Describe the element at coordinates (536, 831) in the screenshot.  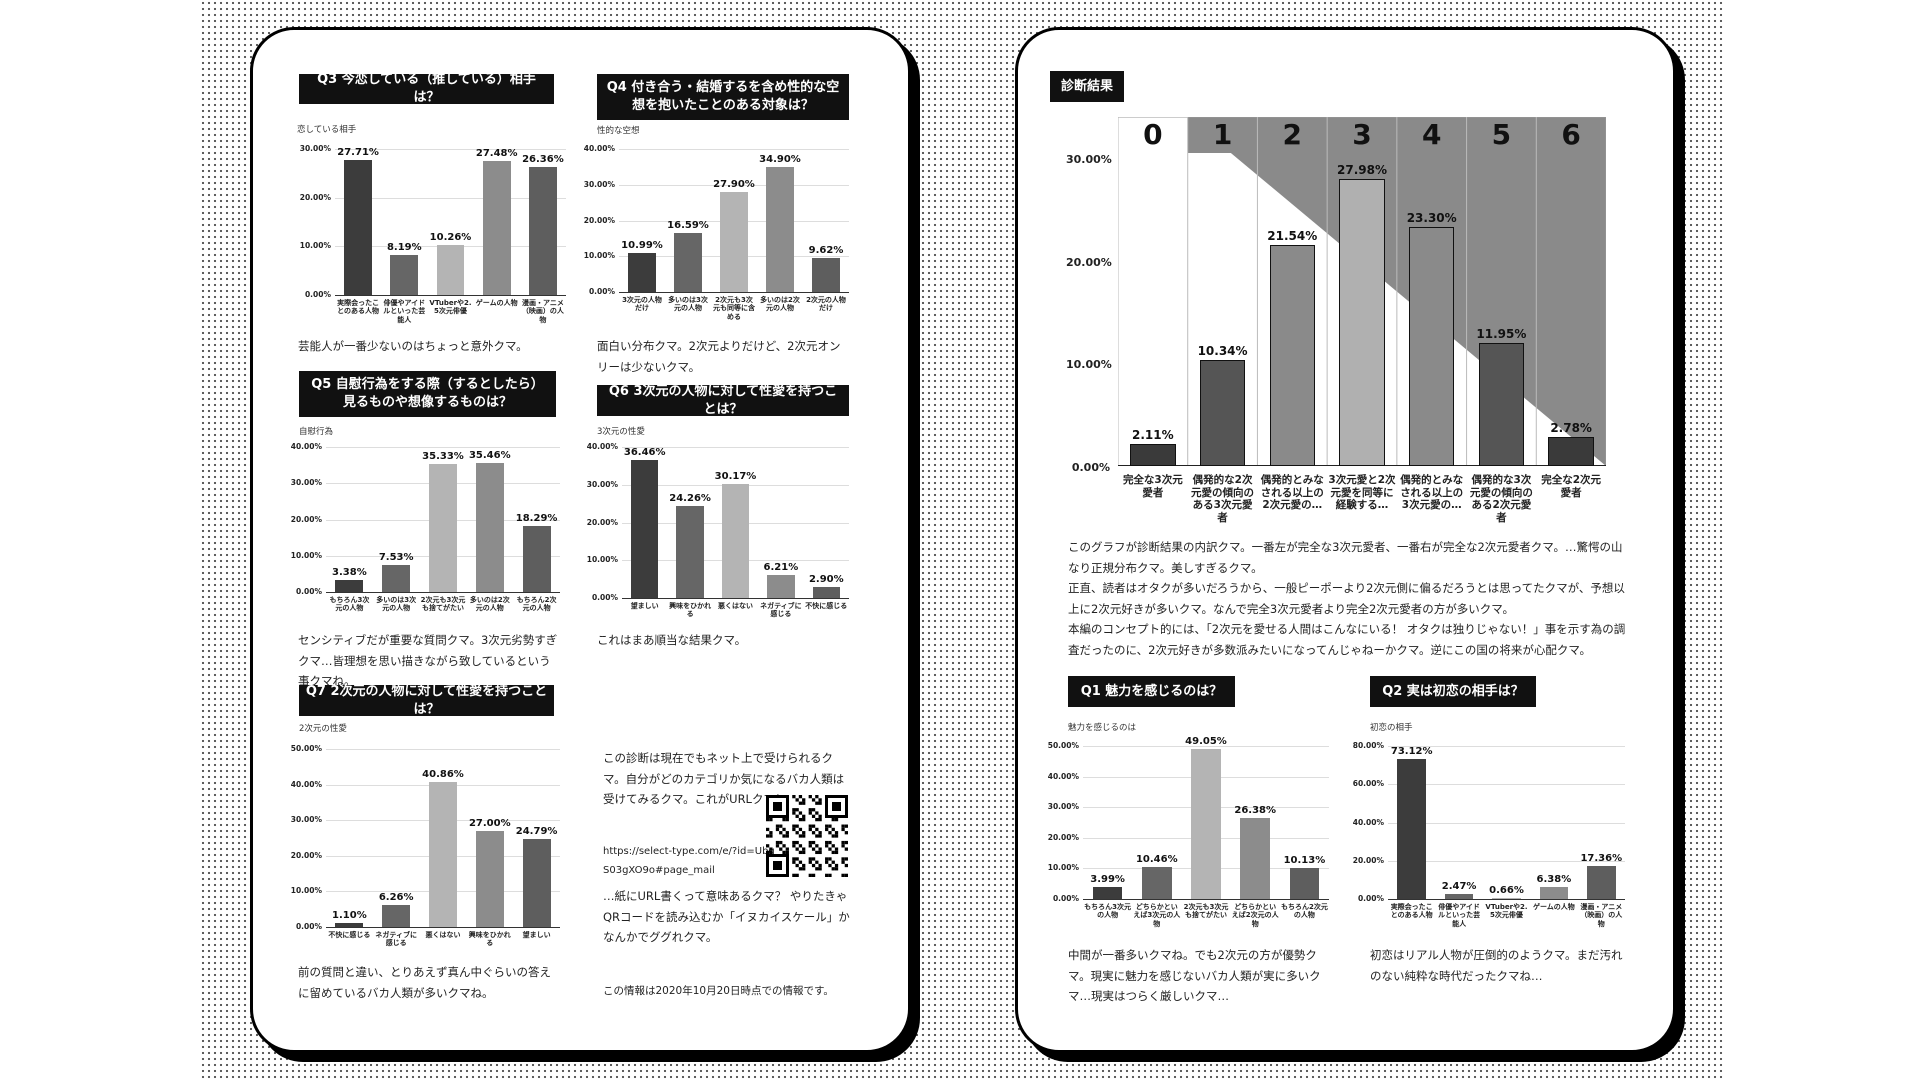
I see `value-label: 24.79%` at that location.